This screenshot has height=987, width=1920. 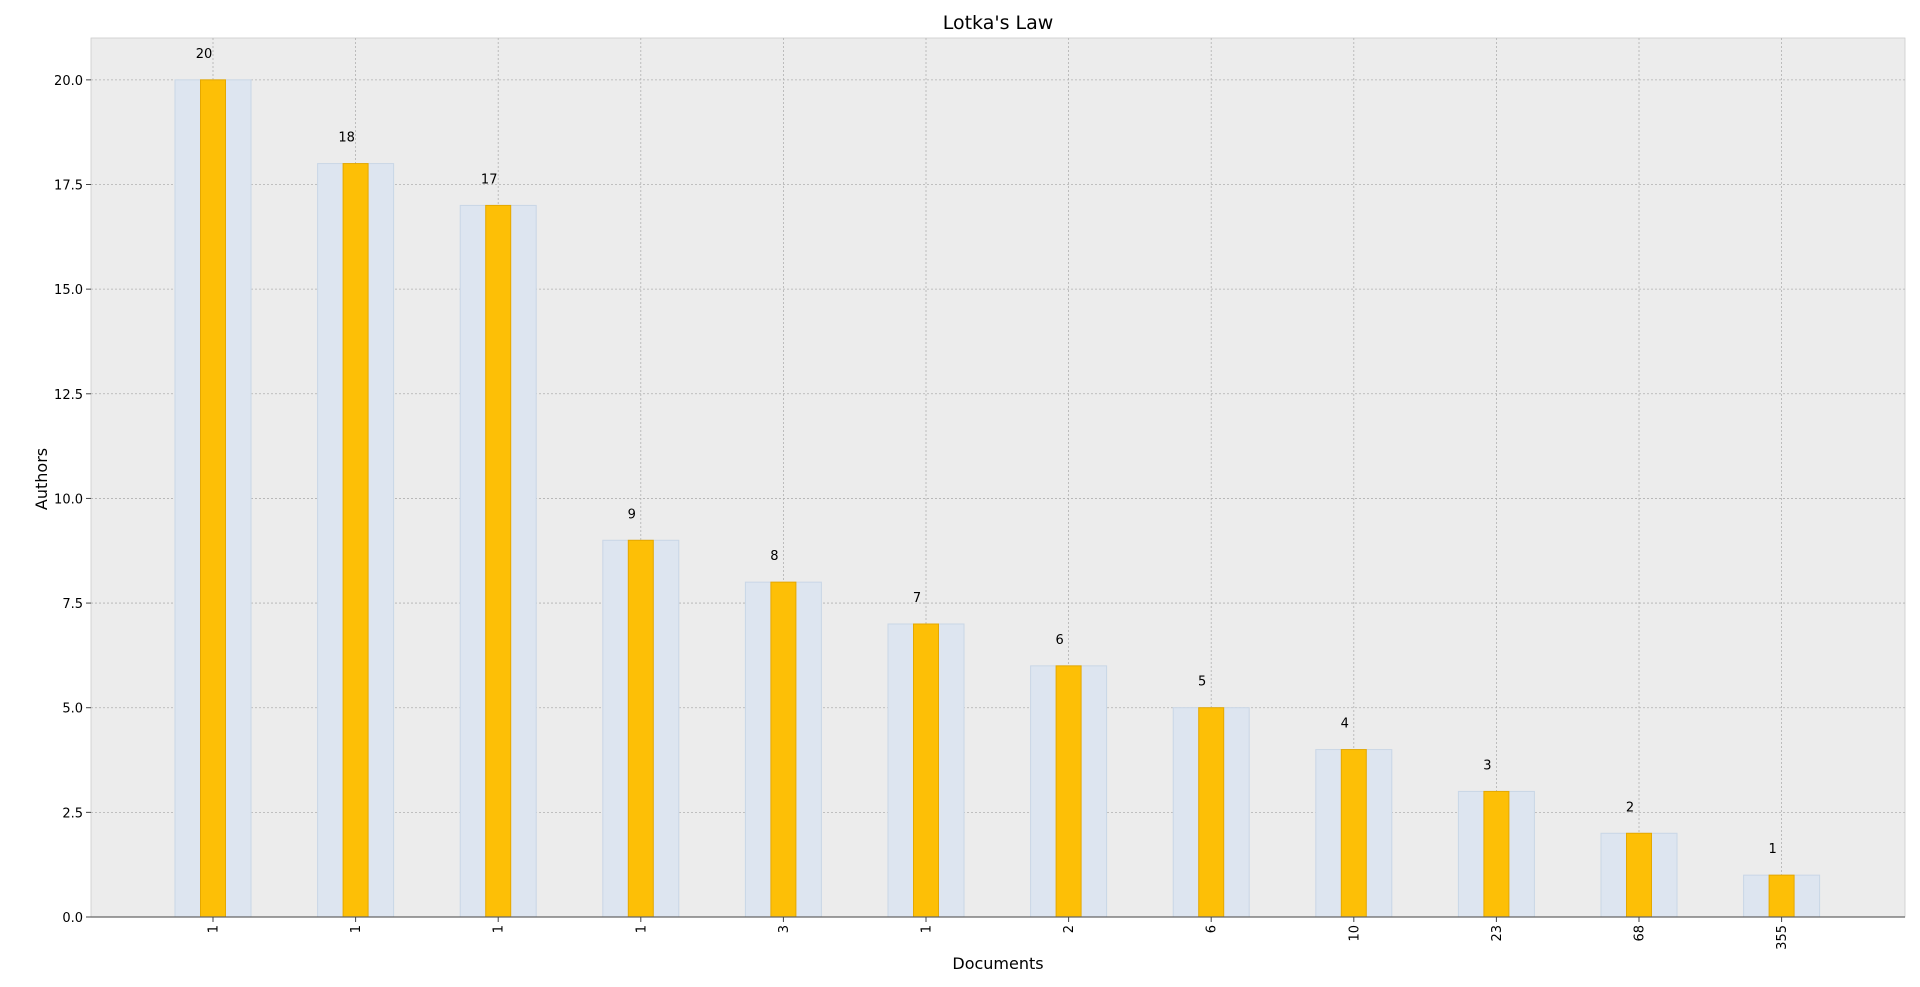 I want to click on bar-value-label: 5, so click(x=1202, y=682).